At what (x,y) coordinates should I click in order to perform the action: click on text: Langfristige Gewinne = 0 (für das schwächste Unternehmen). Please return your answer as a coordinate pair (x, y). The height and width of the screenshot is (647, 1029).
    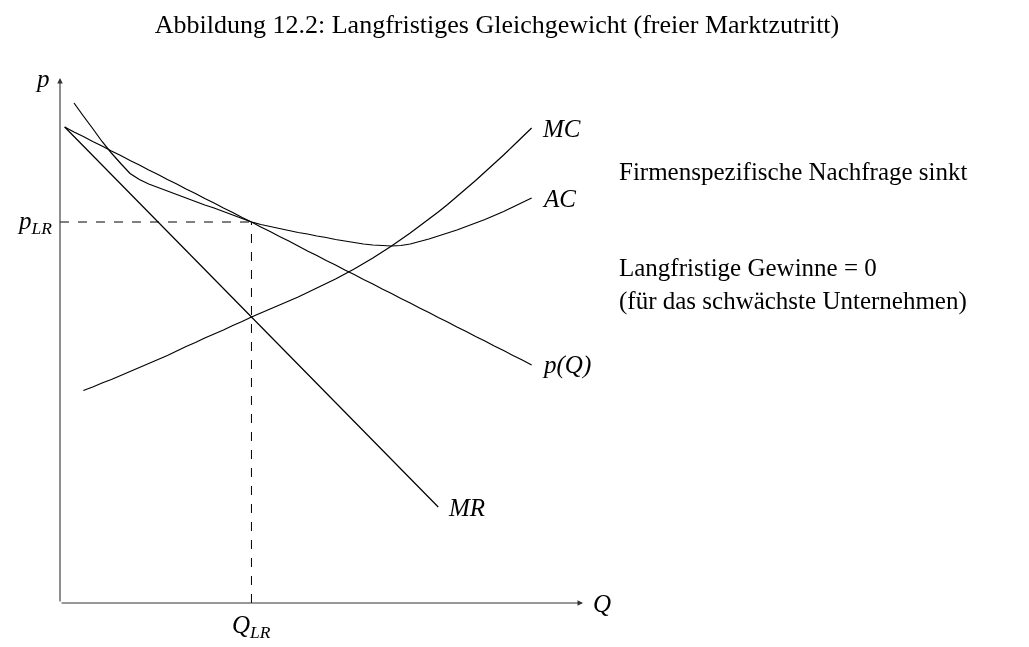
    Looking at the image, I should click on (793, 284).